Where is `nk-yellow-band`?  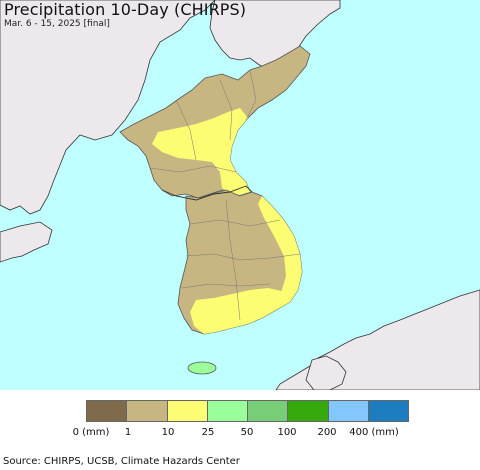 nk-yellow-band is located at coordinates (201, 152).